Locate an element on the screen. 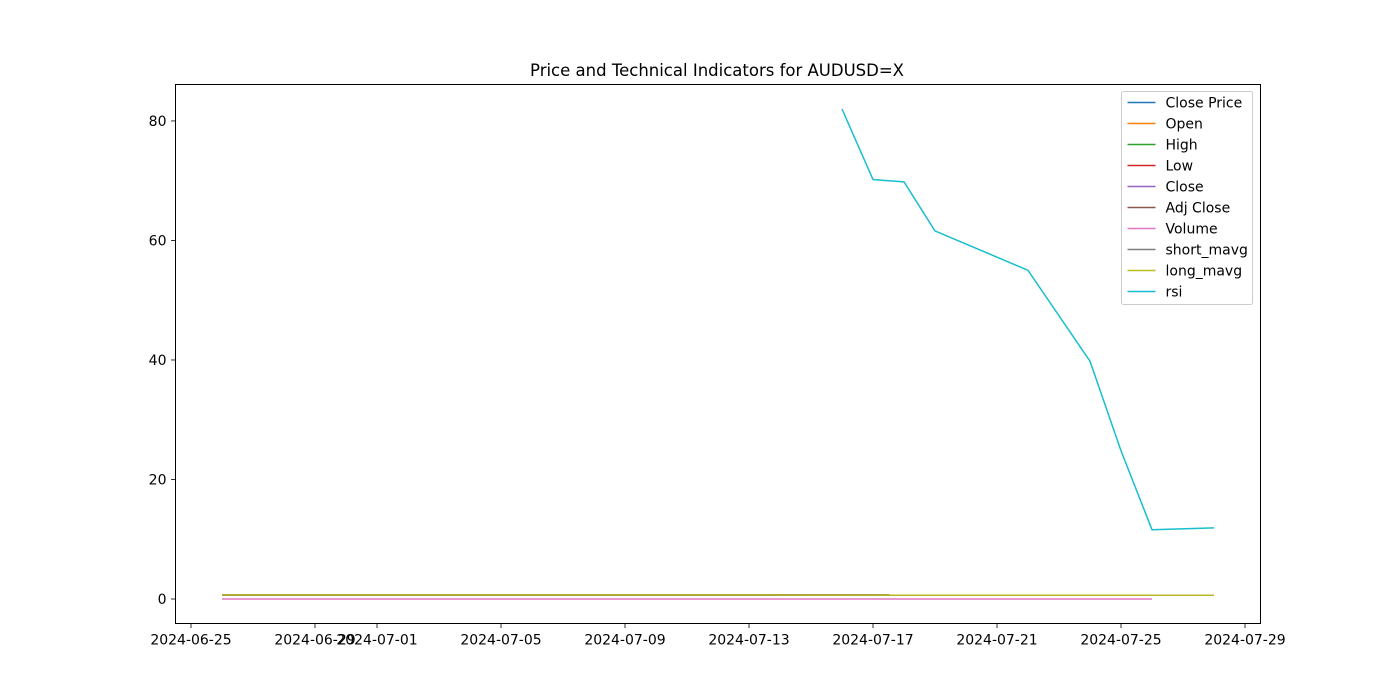 This screenshot has height=700, width=1400. legend-label: Adj Close is located at coordinates (1198, 209).